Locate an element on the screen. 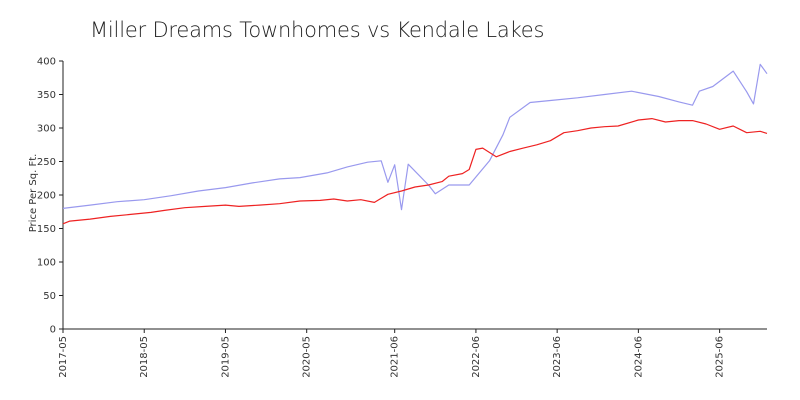 This screenshot has width=800, height=400. y-tick-label: 200 is located at coordinates (46, 196).